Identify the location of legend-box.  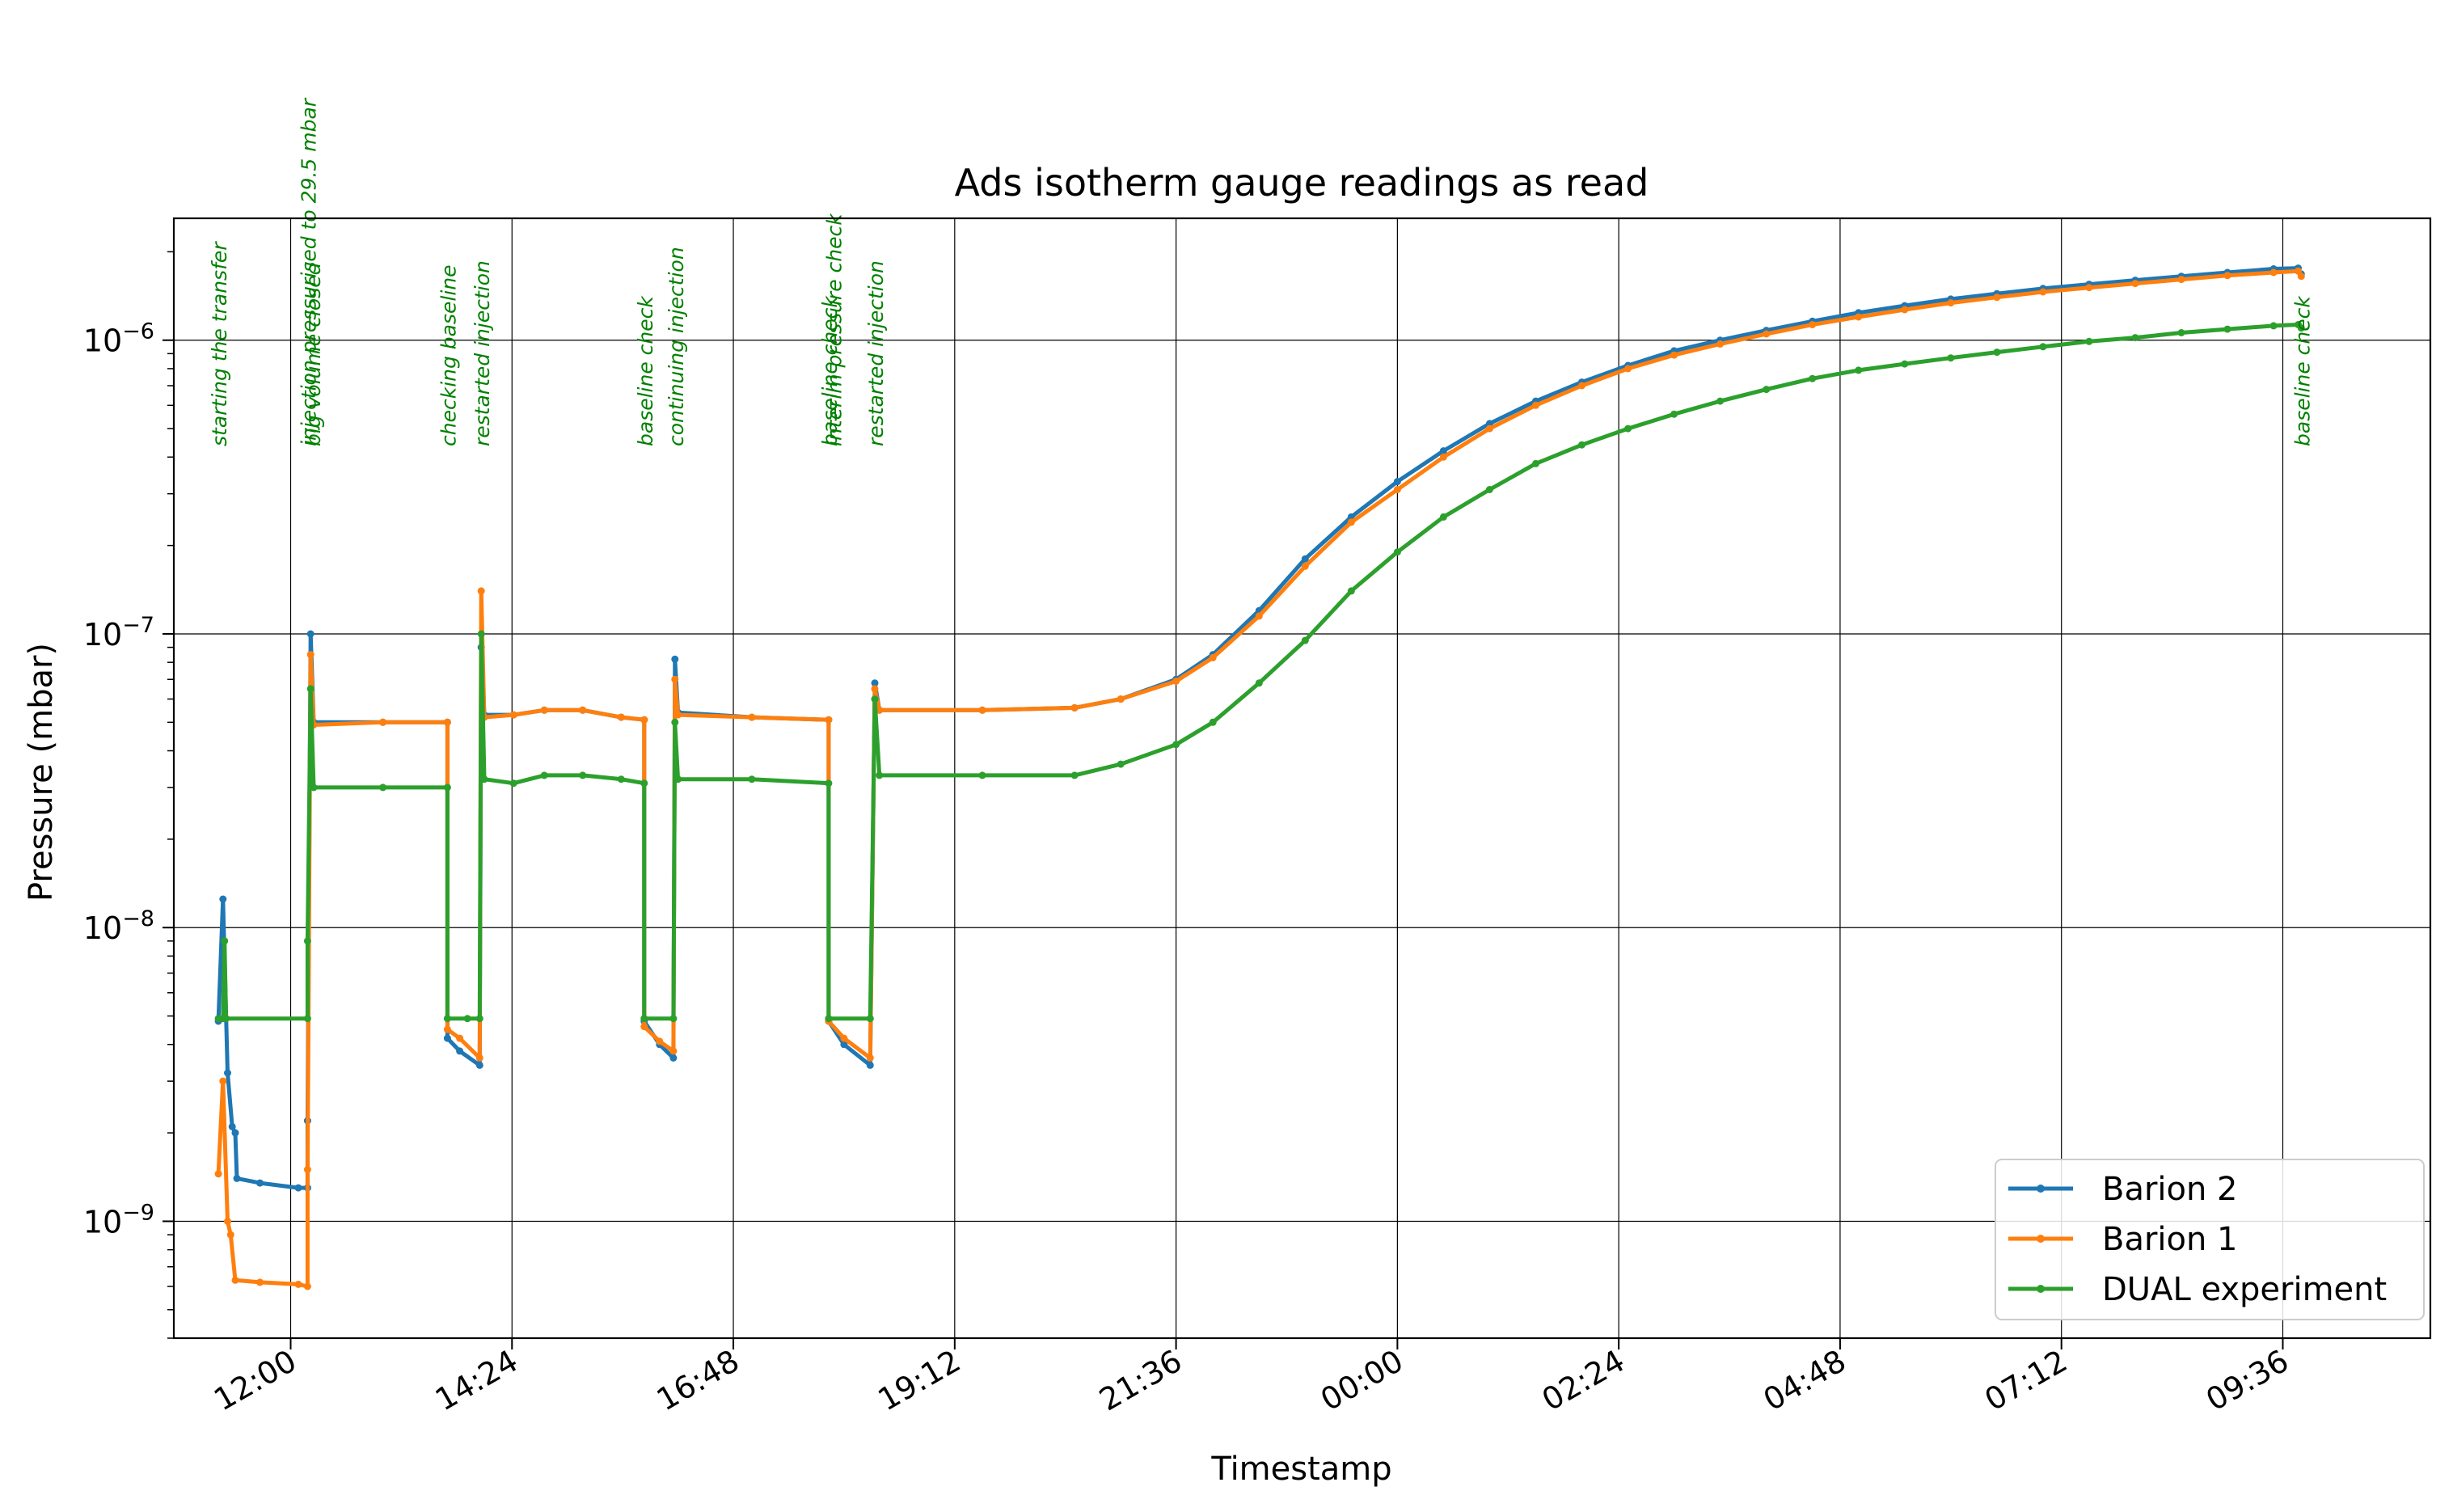
(2210, 1239).